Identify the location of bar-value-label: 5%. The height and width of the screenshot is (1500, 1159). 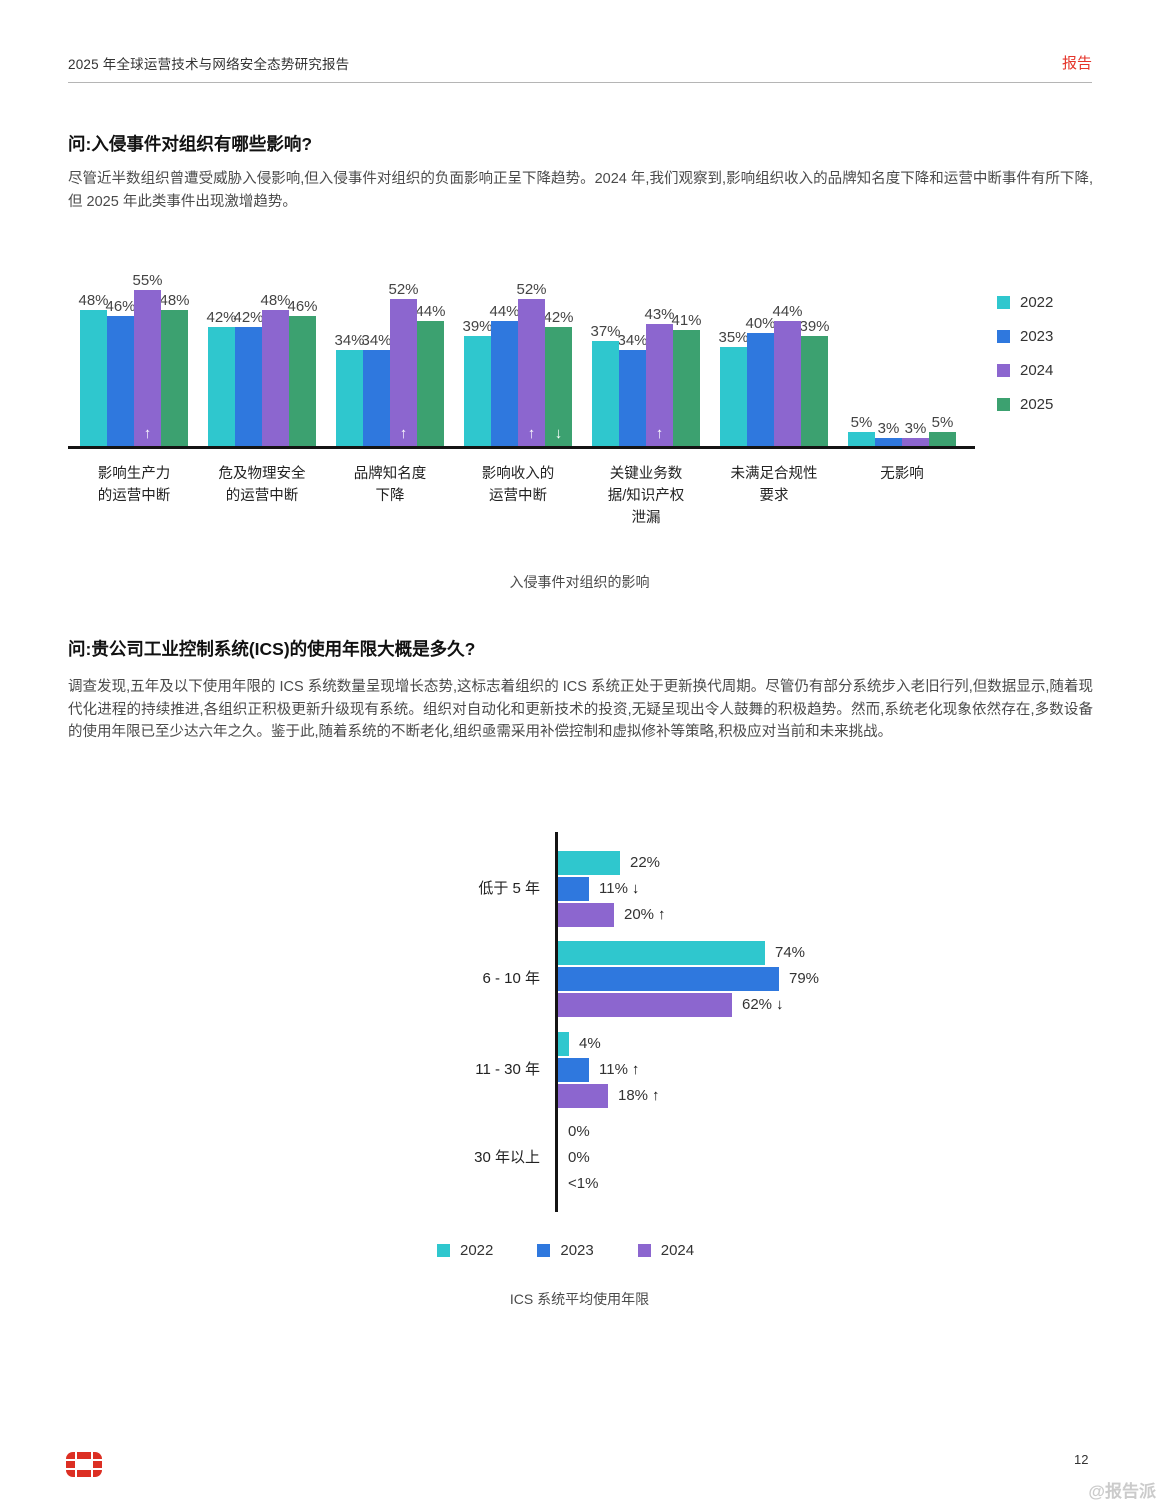
(861, 422).